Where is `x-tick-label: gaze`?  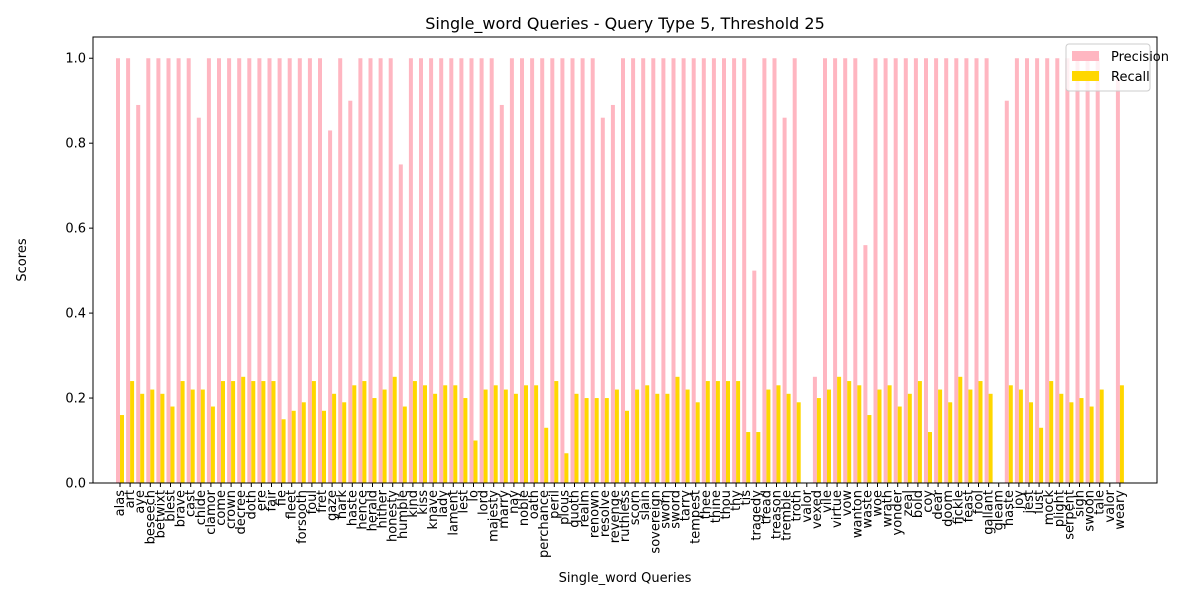
x-tick-label: gaze is located at coordinates (332, 505).